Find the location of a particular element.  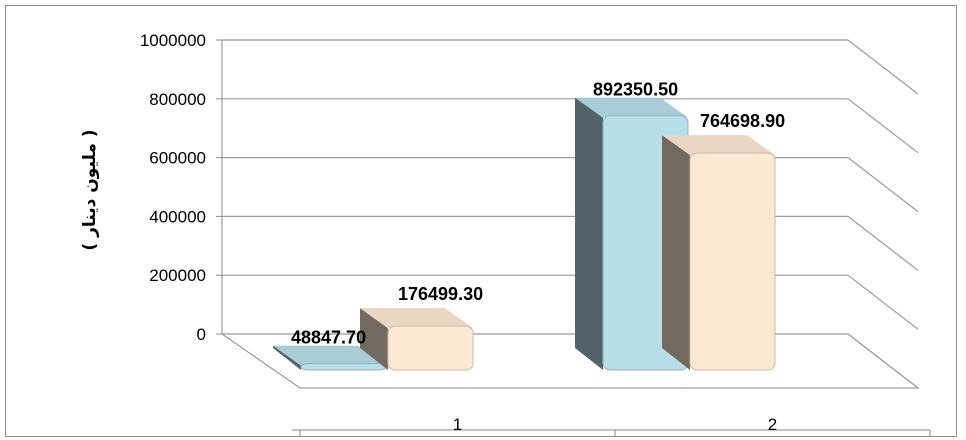

data-label: 48847.70 is located at coordinates (328, 338).